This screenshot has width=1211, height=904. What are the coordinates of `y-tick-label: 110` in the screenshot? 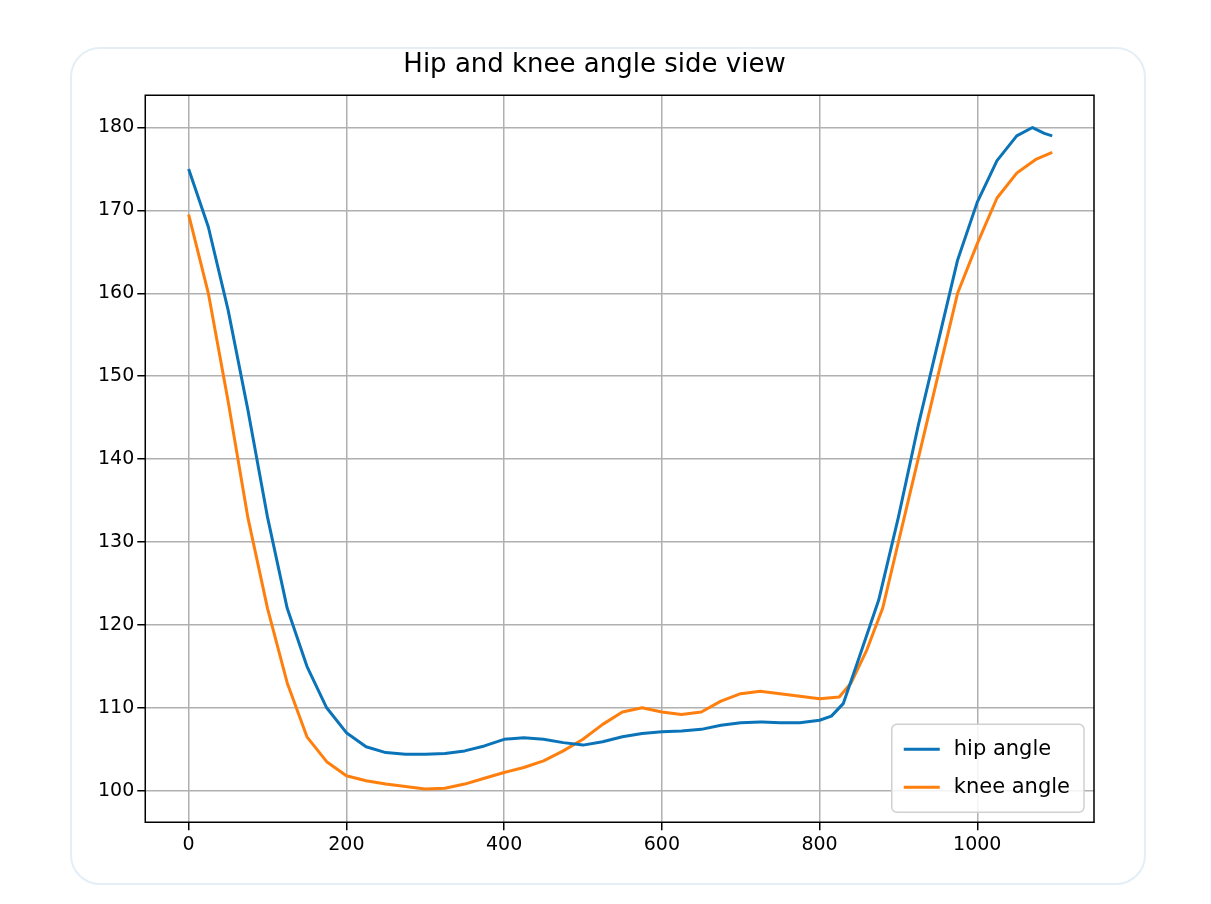 It's located at (116, 705).